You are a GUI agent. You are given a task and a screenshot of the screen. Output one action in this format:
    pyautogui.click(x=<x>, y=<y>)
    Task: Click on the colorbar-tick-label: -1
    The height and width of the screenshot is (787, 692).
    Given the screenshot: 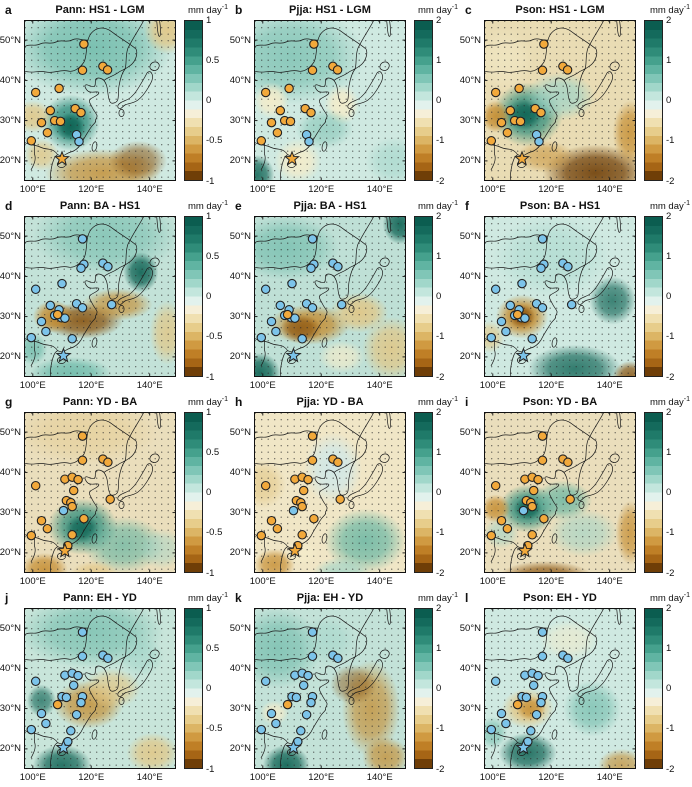 What is the action you would take?
    pyautogui.click(x=670, y=141)
    